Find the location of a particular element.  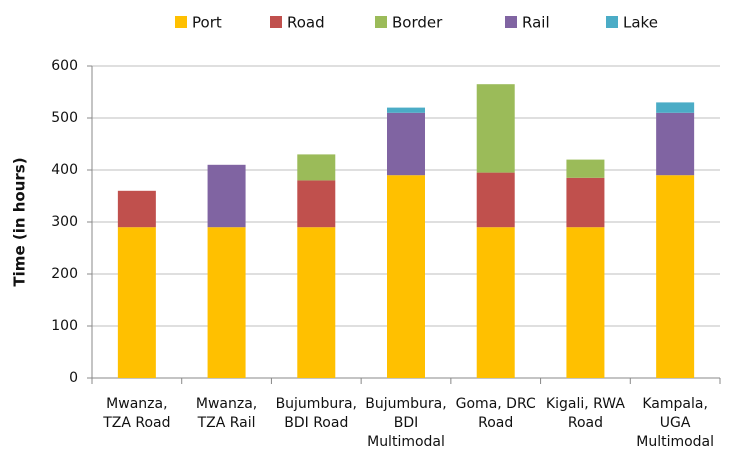

x-tick-label: Kigali, RWA is located at coordinates (585, 404).